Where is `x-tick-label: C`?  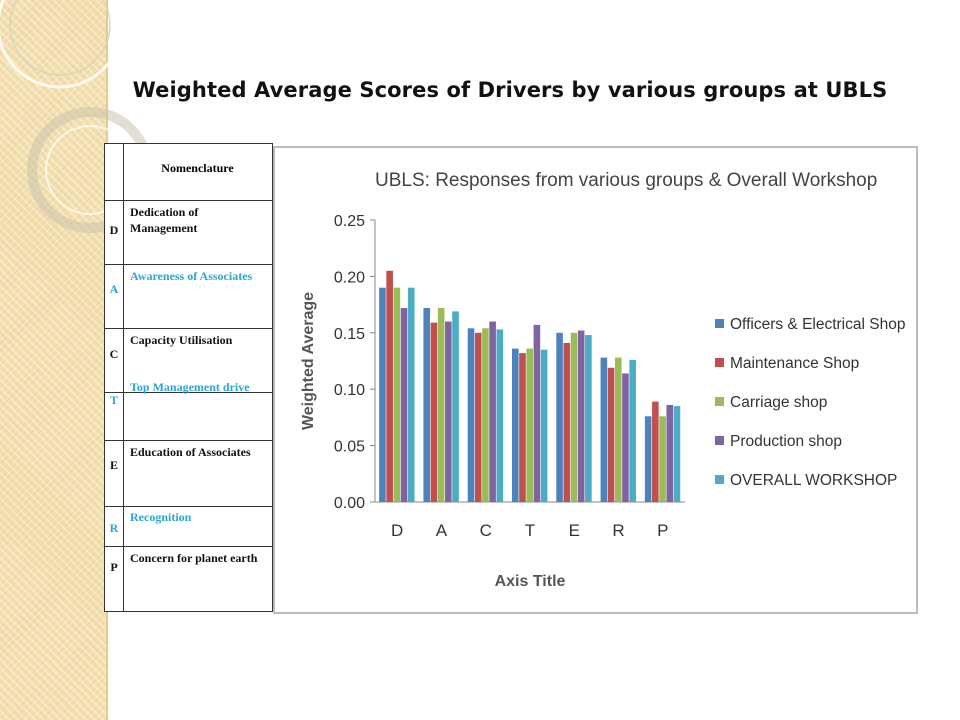
x-tick-label: C is located at coordinates (486, 530).